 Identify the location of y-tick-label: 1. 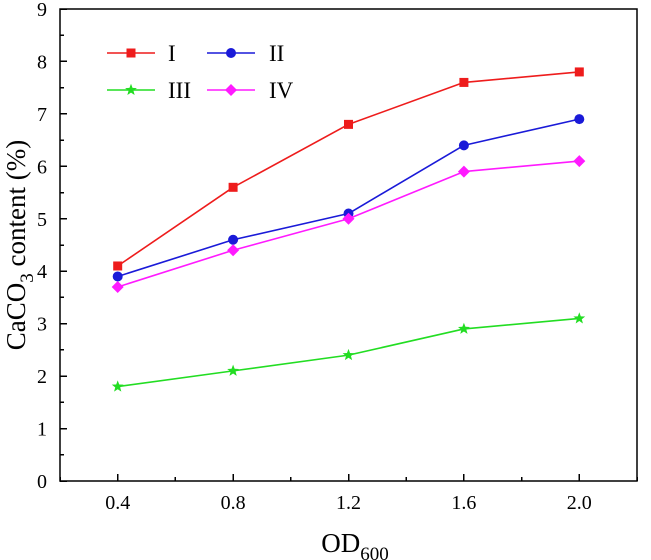
(42, 430).